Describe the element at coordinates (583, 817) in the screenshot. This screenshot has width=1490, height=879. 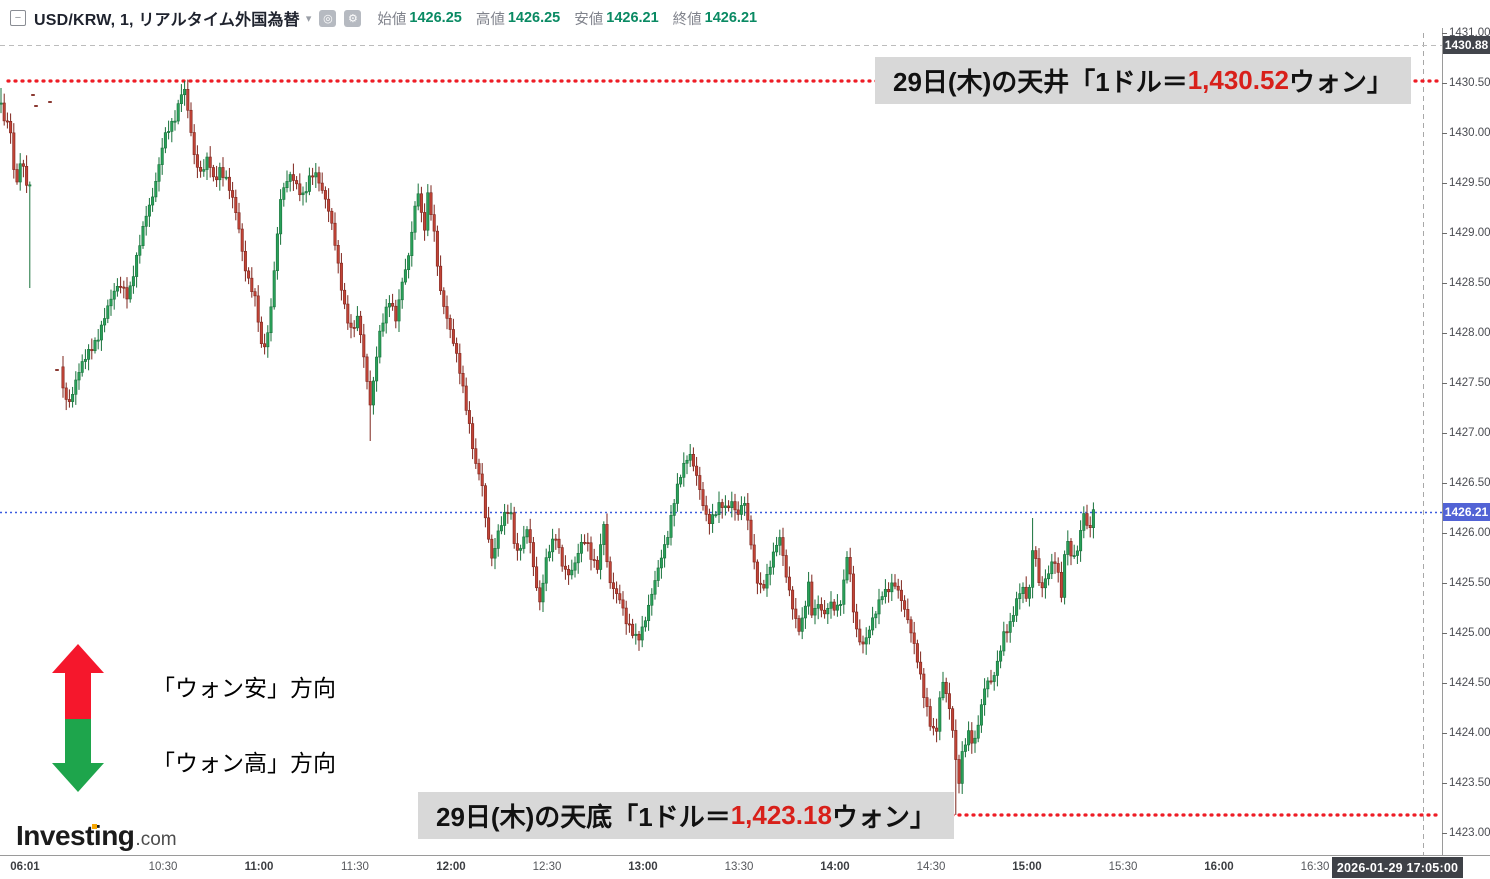
I see `floor-annotation-prefix: 29日(木)の天底「1ドル＝` at that location.